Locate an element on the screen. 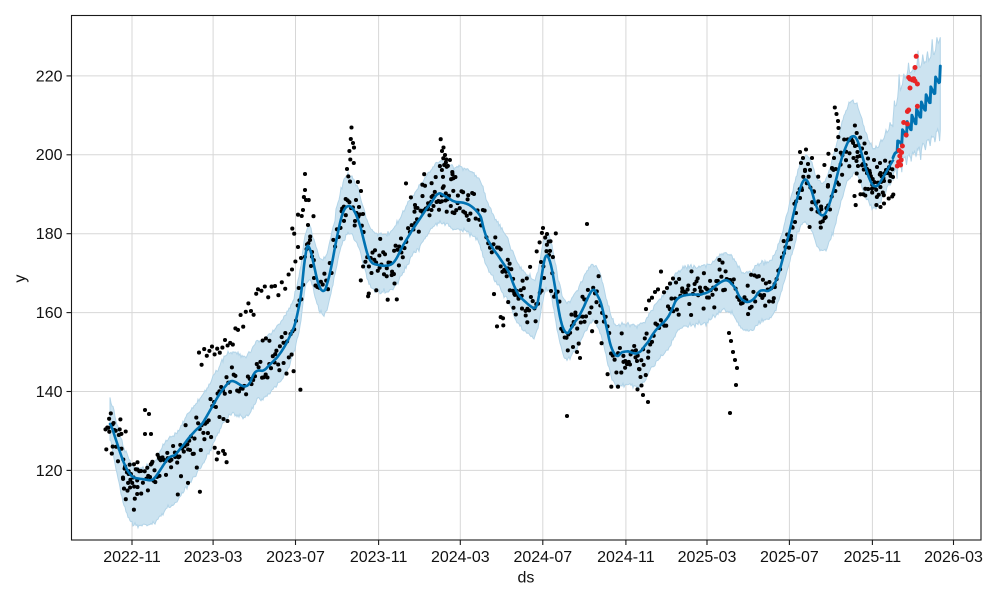 This screenshot has width=1000, height=605. svg-text: 220 is located at coordinates (49, 76).